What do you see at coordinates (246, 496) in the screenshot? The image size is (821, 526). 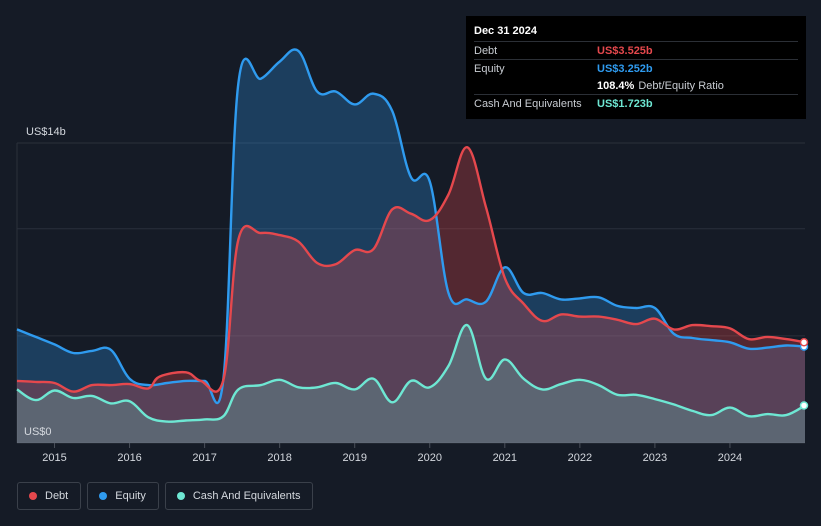 I see `legend-cash-label: Cash And Equivalents` at bounding box center [246, 496].